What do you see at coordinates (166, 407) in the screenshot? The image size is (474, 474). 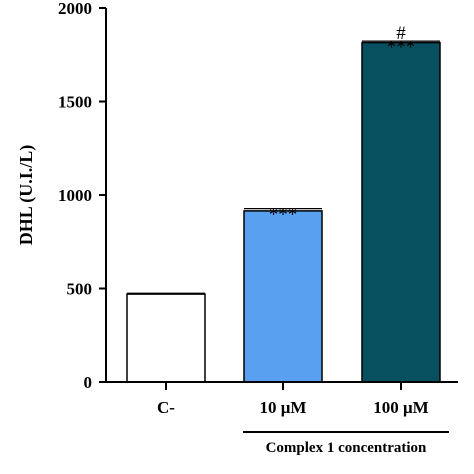 I see `x-tick-label: C-` at bounding box center [166, 407].